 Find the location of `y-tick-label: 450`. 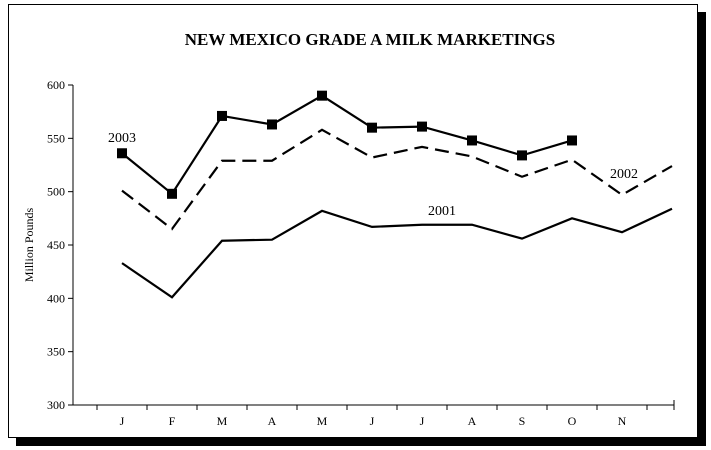

y-tick-label: 450 is located at coordinates (56, 245).